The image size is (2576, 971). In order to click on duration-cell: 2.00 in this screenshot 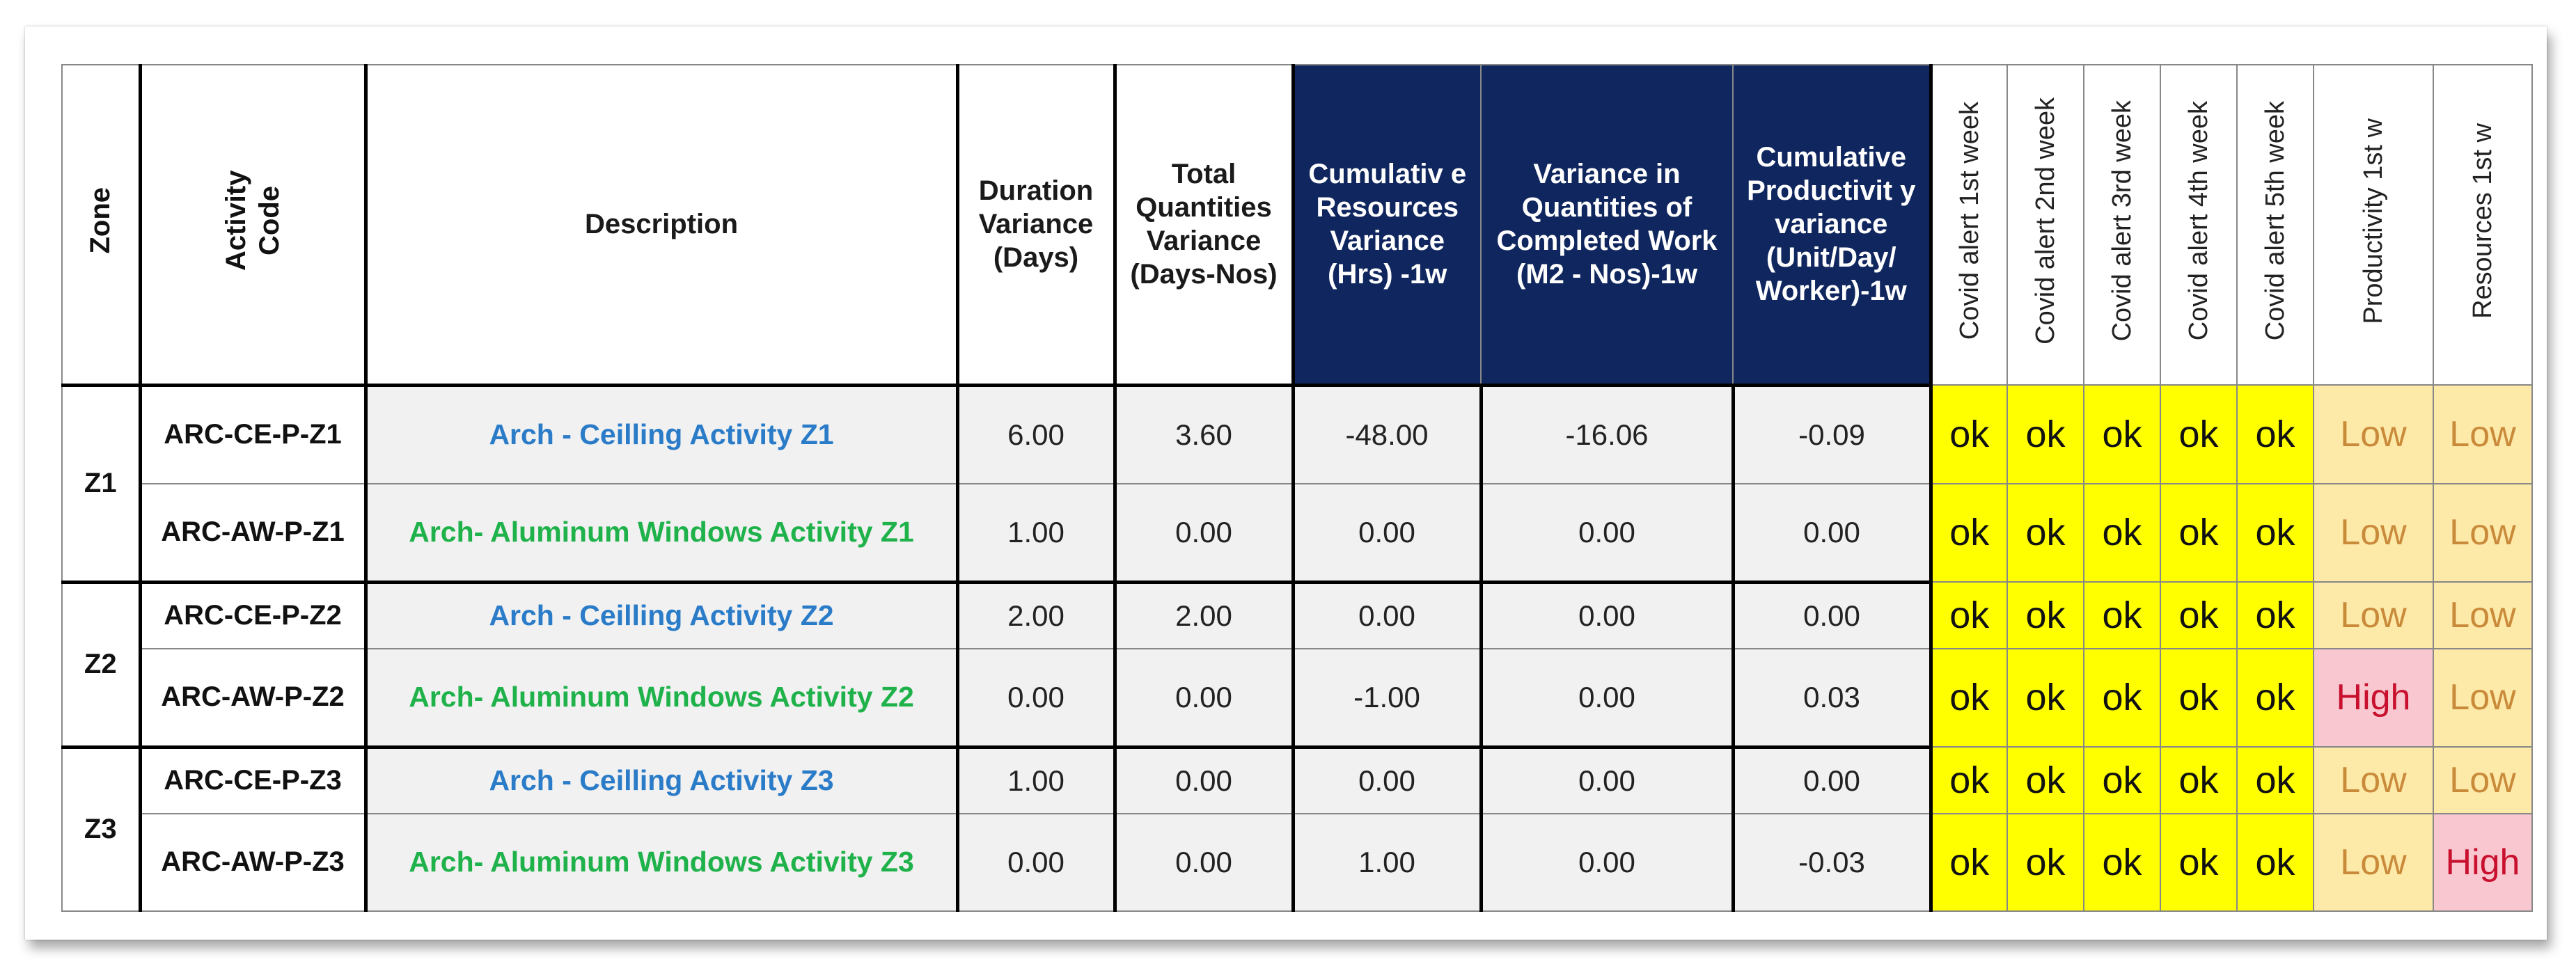, I will do `click(1037, 615)`.